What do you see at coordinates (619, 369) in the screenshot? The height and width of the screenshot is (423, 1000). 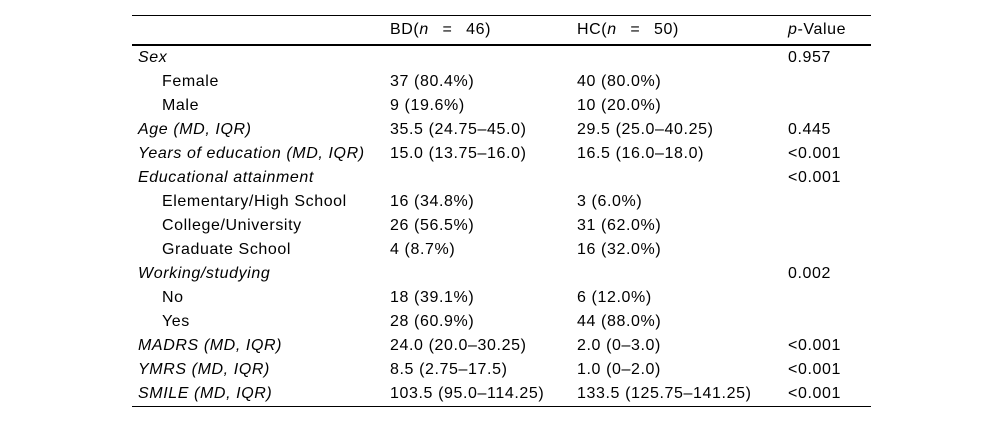 I see `hc-value: 1.0 (0–2.0)` at bounding box center [619, 369].